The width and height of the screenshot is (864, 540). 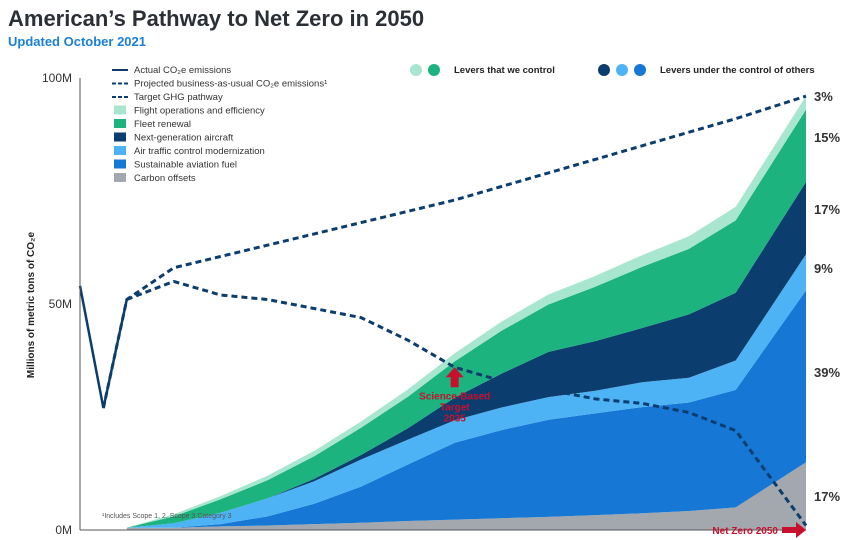 I want to click on net-zero-arrow, so click(x=794, y=530).